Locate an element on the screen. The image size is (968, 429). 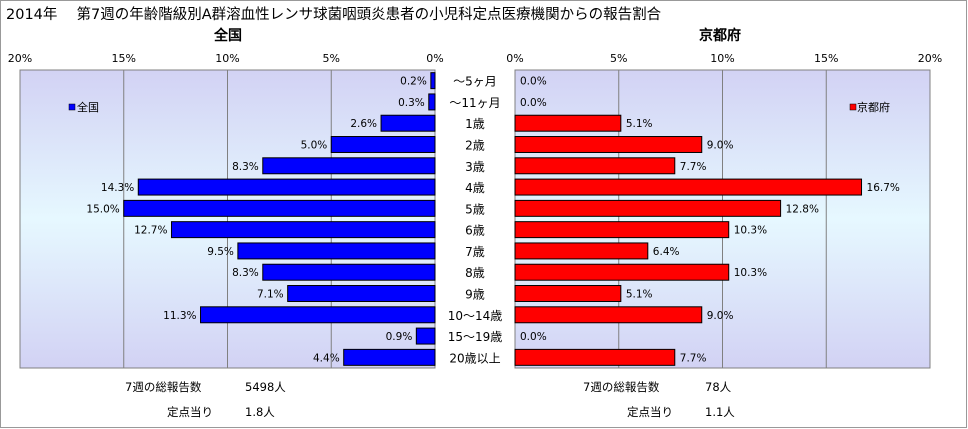
left-data-label: 12.7% is located at coordinates (150, 231).